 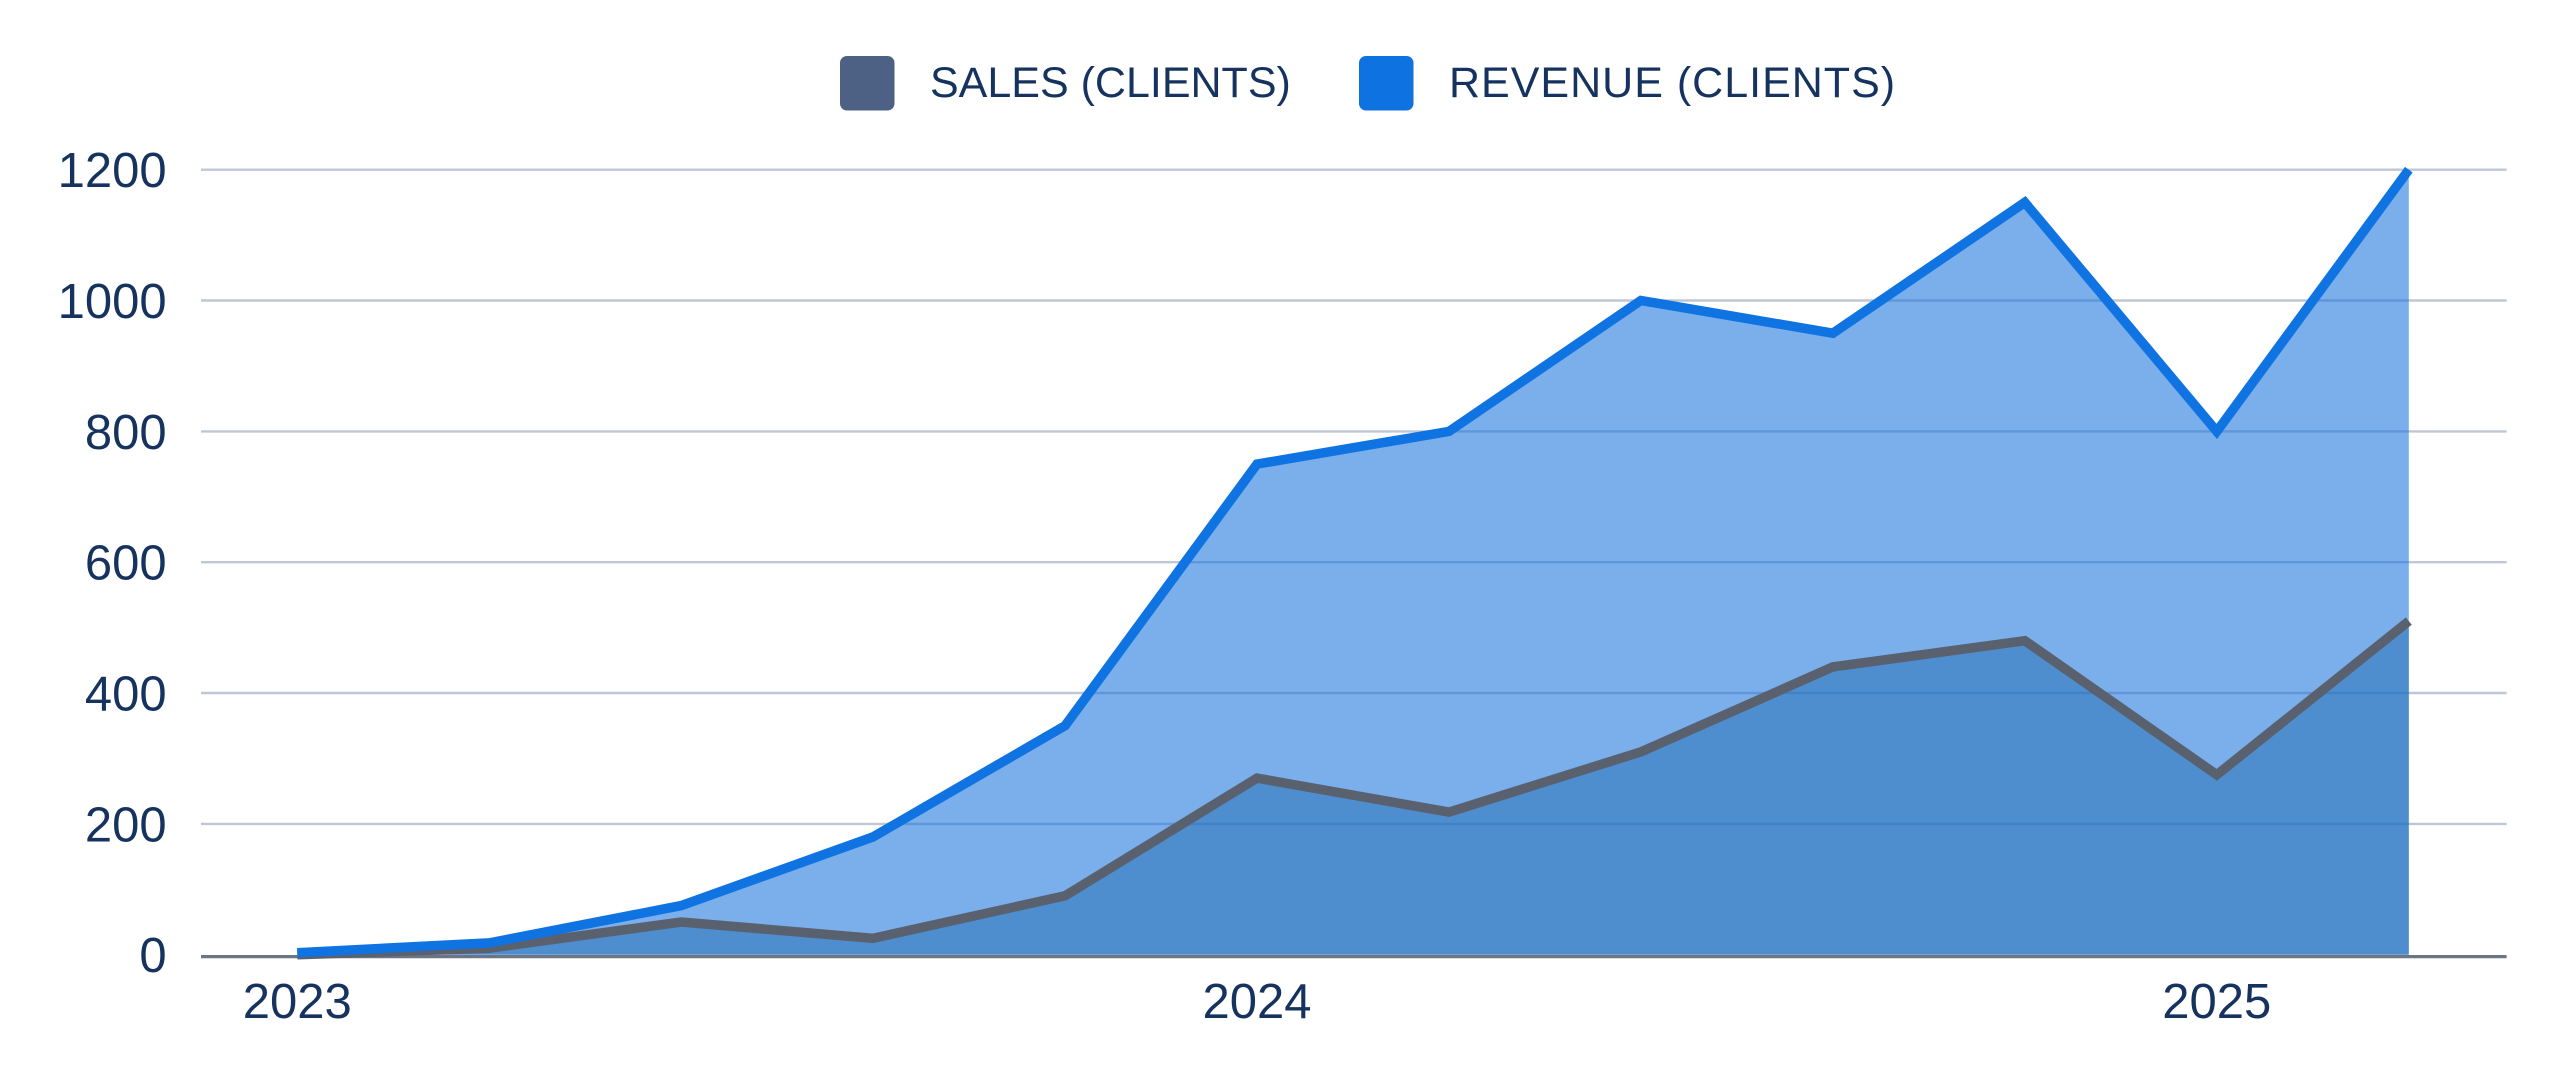 What do you see at coordinates (112, 171) in the screenshot?
I see `svg-text: 1200` at bounding box center [112, 171].